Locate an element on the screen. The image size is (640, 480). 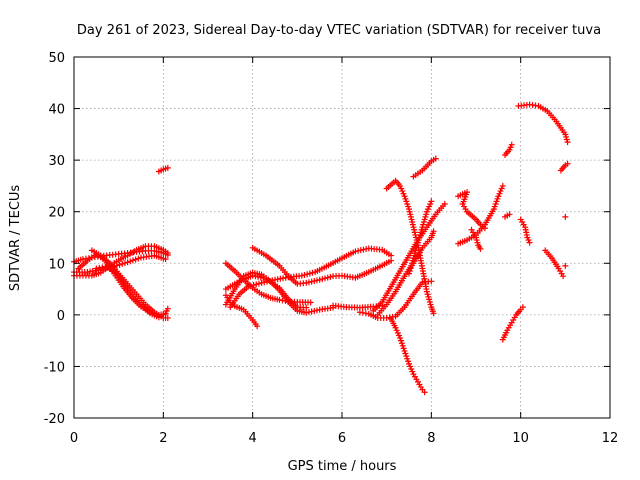
x-tick-label: 2 is located at coordinates (163, 438).